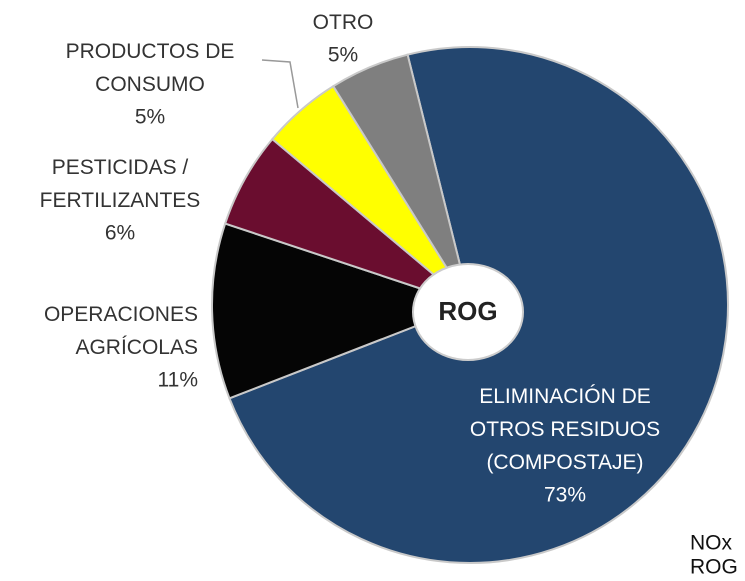 Image resolution: width=745 pixels, height=581 pixels. Describe the element at coordinates (343, 22) in the screenshot. I see `category-label: OTRO` at that location.